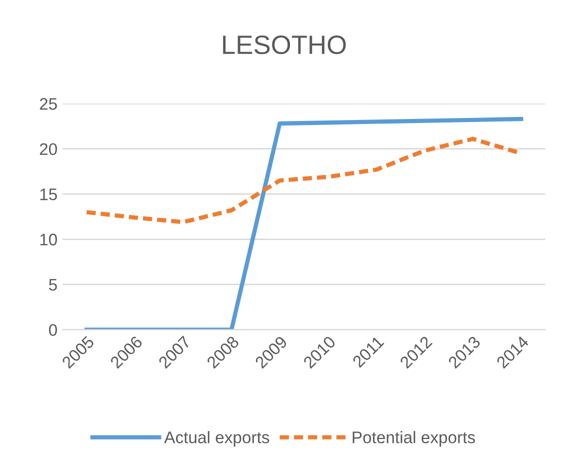 The height and width of the screenshot is (471, 568). Describe the element at coordinates (48, 104) in the screenshot. I see `y-tick-label: 25` at that location.